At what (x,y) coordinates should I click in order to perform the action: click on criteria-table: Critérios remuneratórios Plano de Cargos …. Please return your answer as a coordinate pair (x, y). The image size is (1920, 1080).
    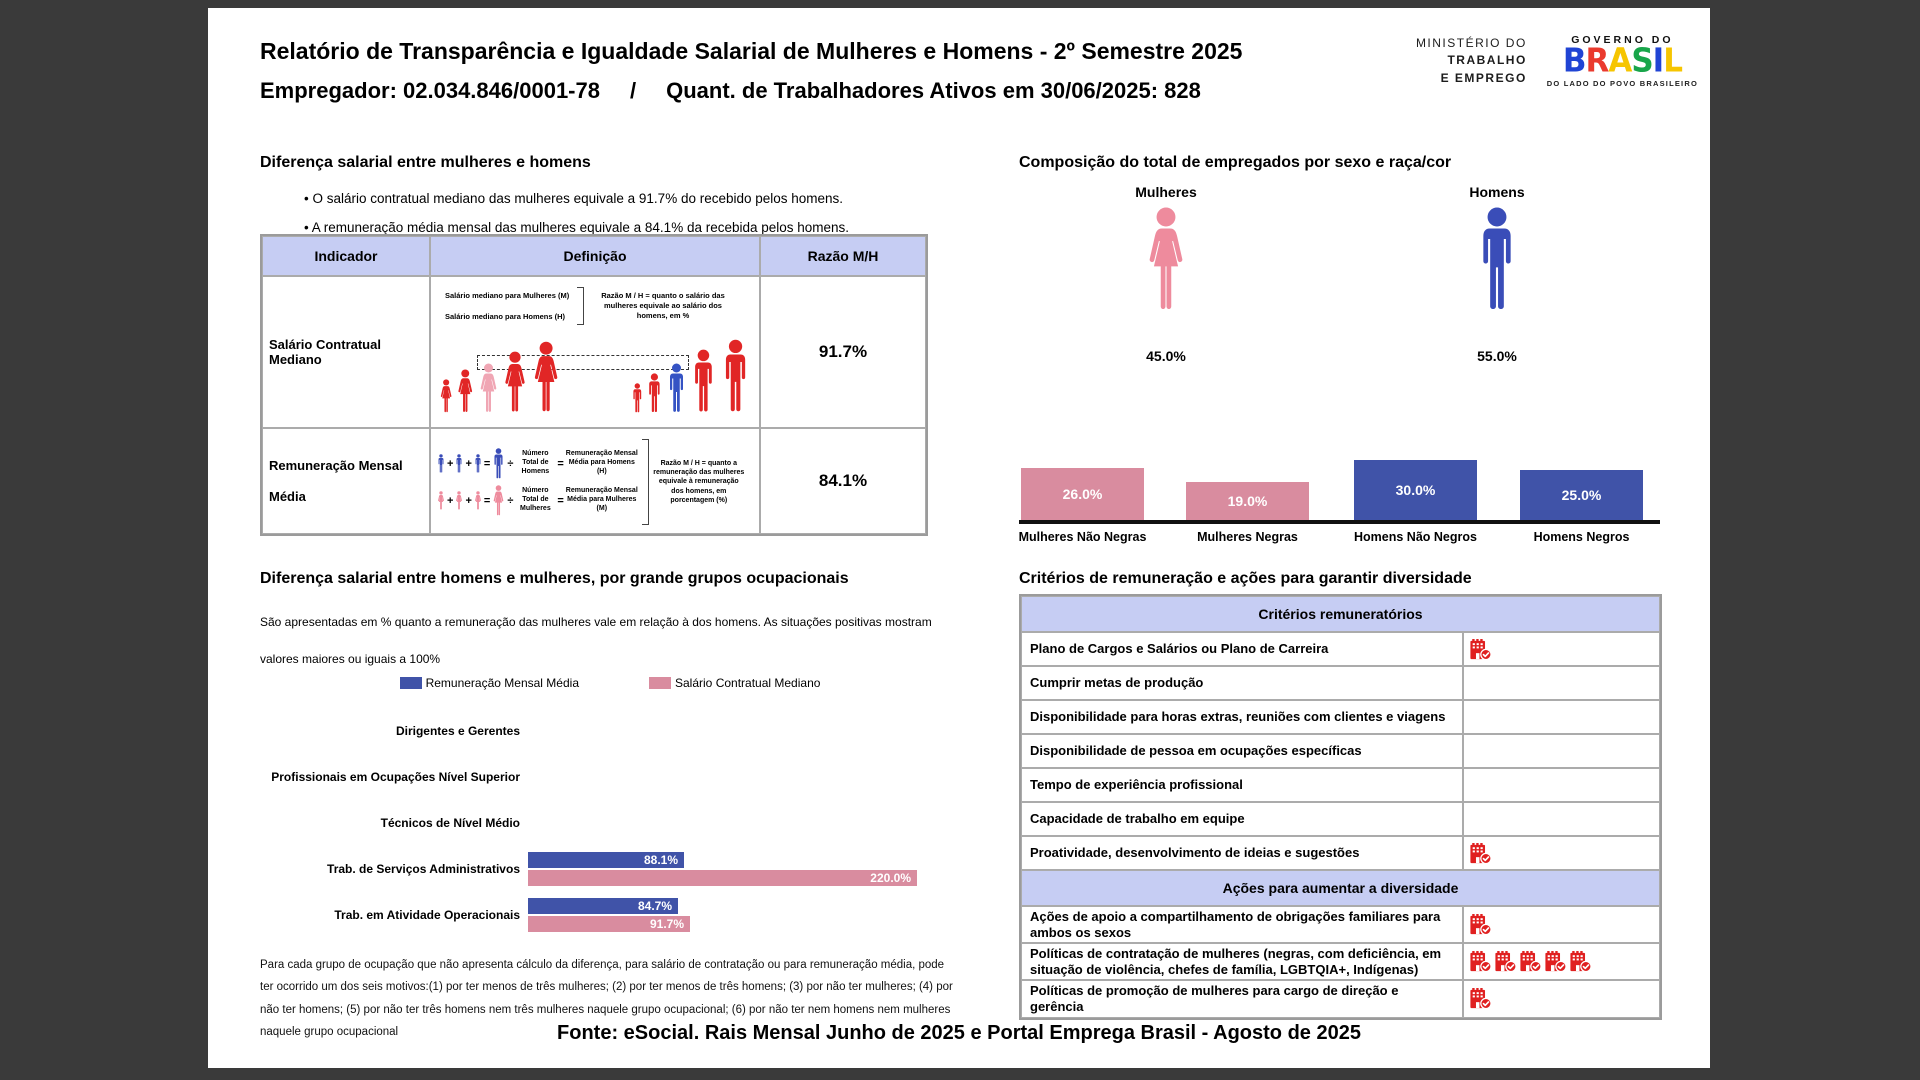
    Looking at the image, I should click on (1340, 807).